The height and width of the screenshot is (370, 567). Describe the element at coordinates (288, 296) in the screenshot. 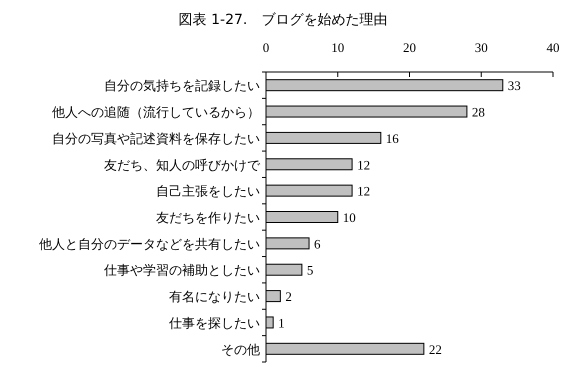

I see `data-label: 2` at that location.